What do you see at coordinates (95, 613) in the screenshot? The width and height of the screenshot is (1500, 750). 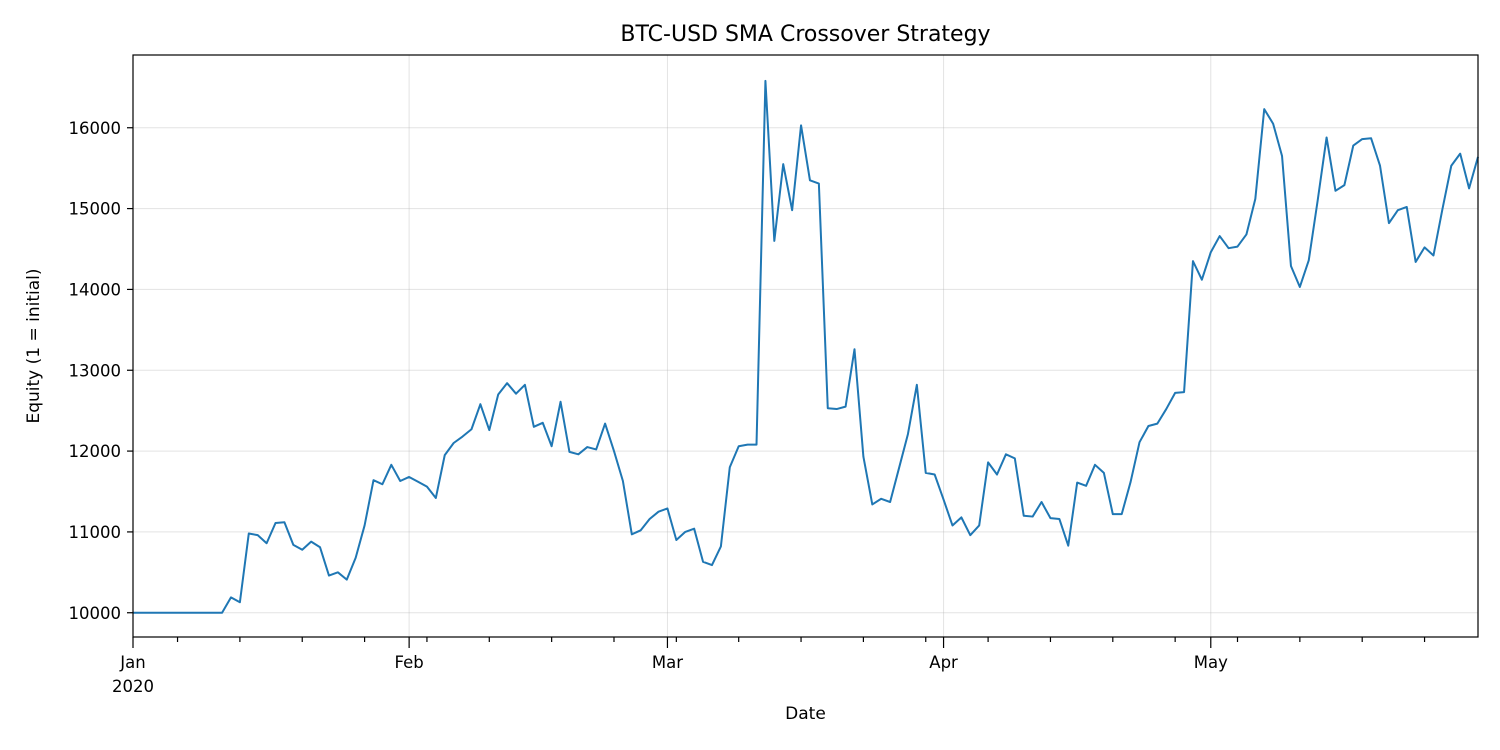 I see `y-tick-label: 10000` at bounding box center [95, 613].